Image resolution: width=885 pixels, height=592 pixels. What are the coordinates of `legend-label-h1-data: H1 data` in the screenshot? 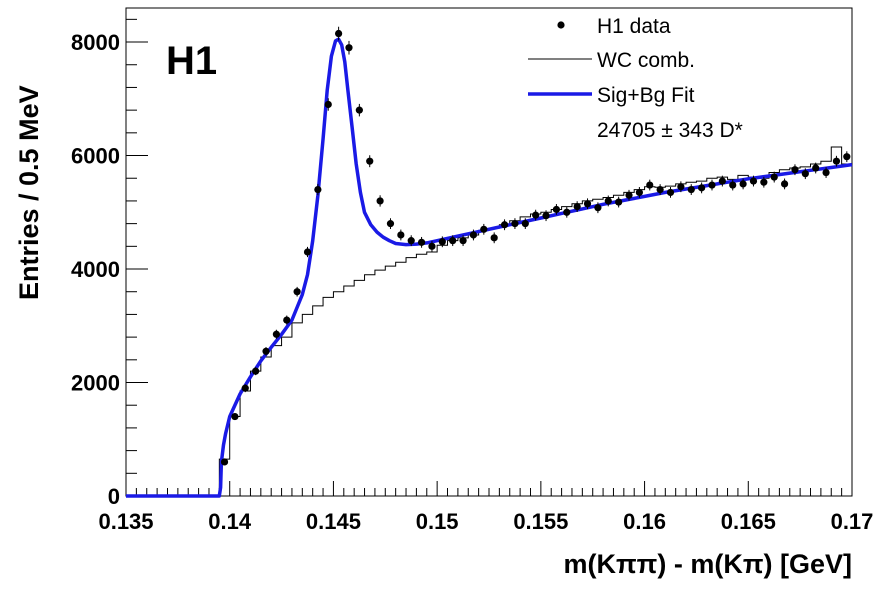 It's located at (634, 26).